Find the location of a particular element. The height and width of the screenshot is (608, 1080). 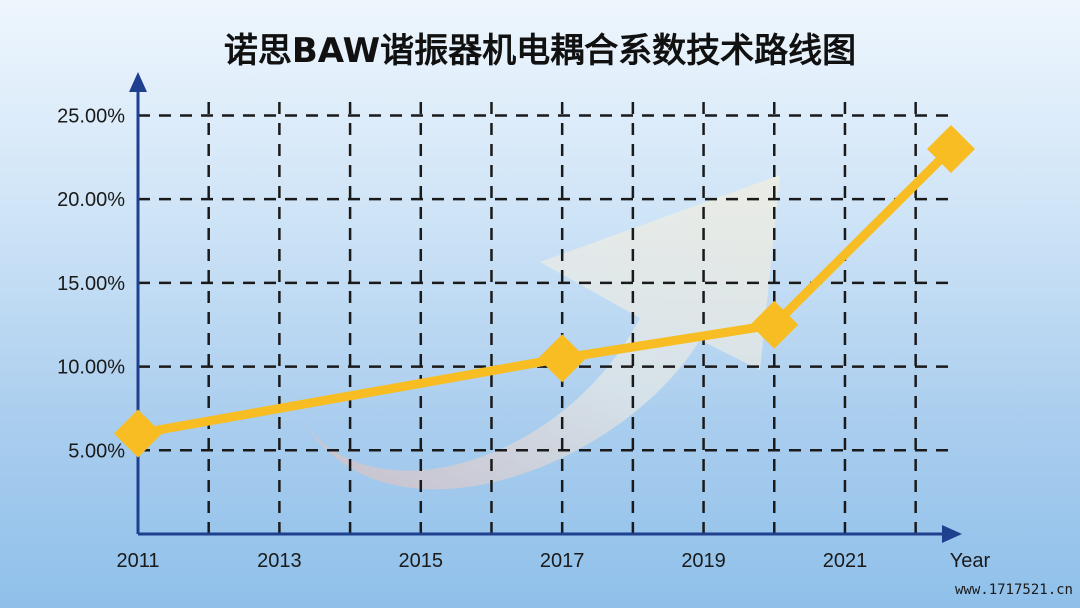

x-tick-label: 2013 is located at coordinates (279, 561).